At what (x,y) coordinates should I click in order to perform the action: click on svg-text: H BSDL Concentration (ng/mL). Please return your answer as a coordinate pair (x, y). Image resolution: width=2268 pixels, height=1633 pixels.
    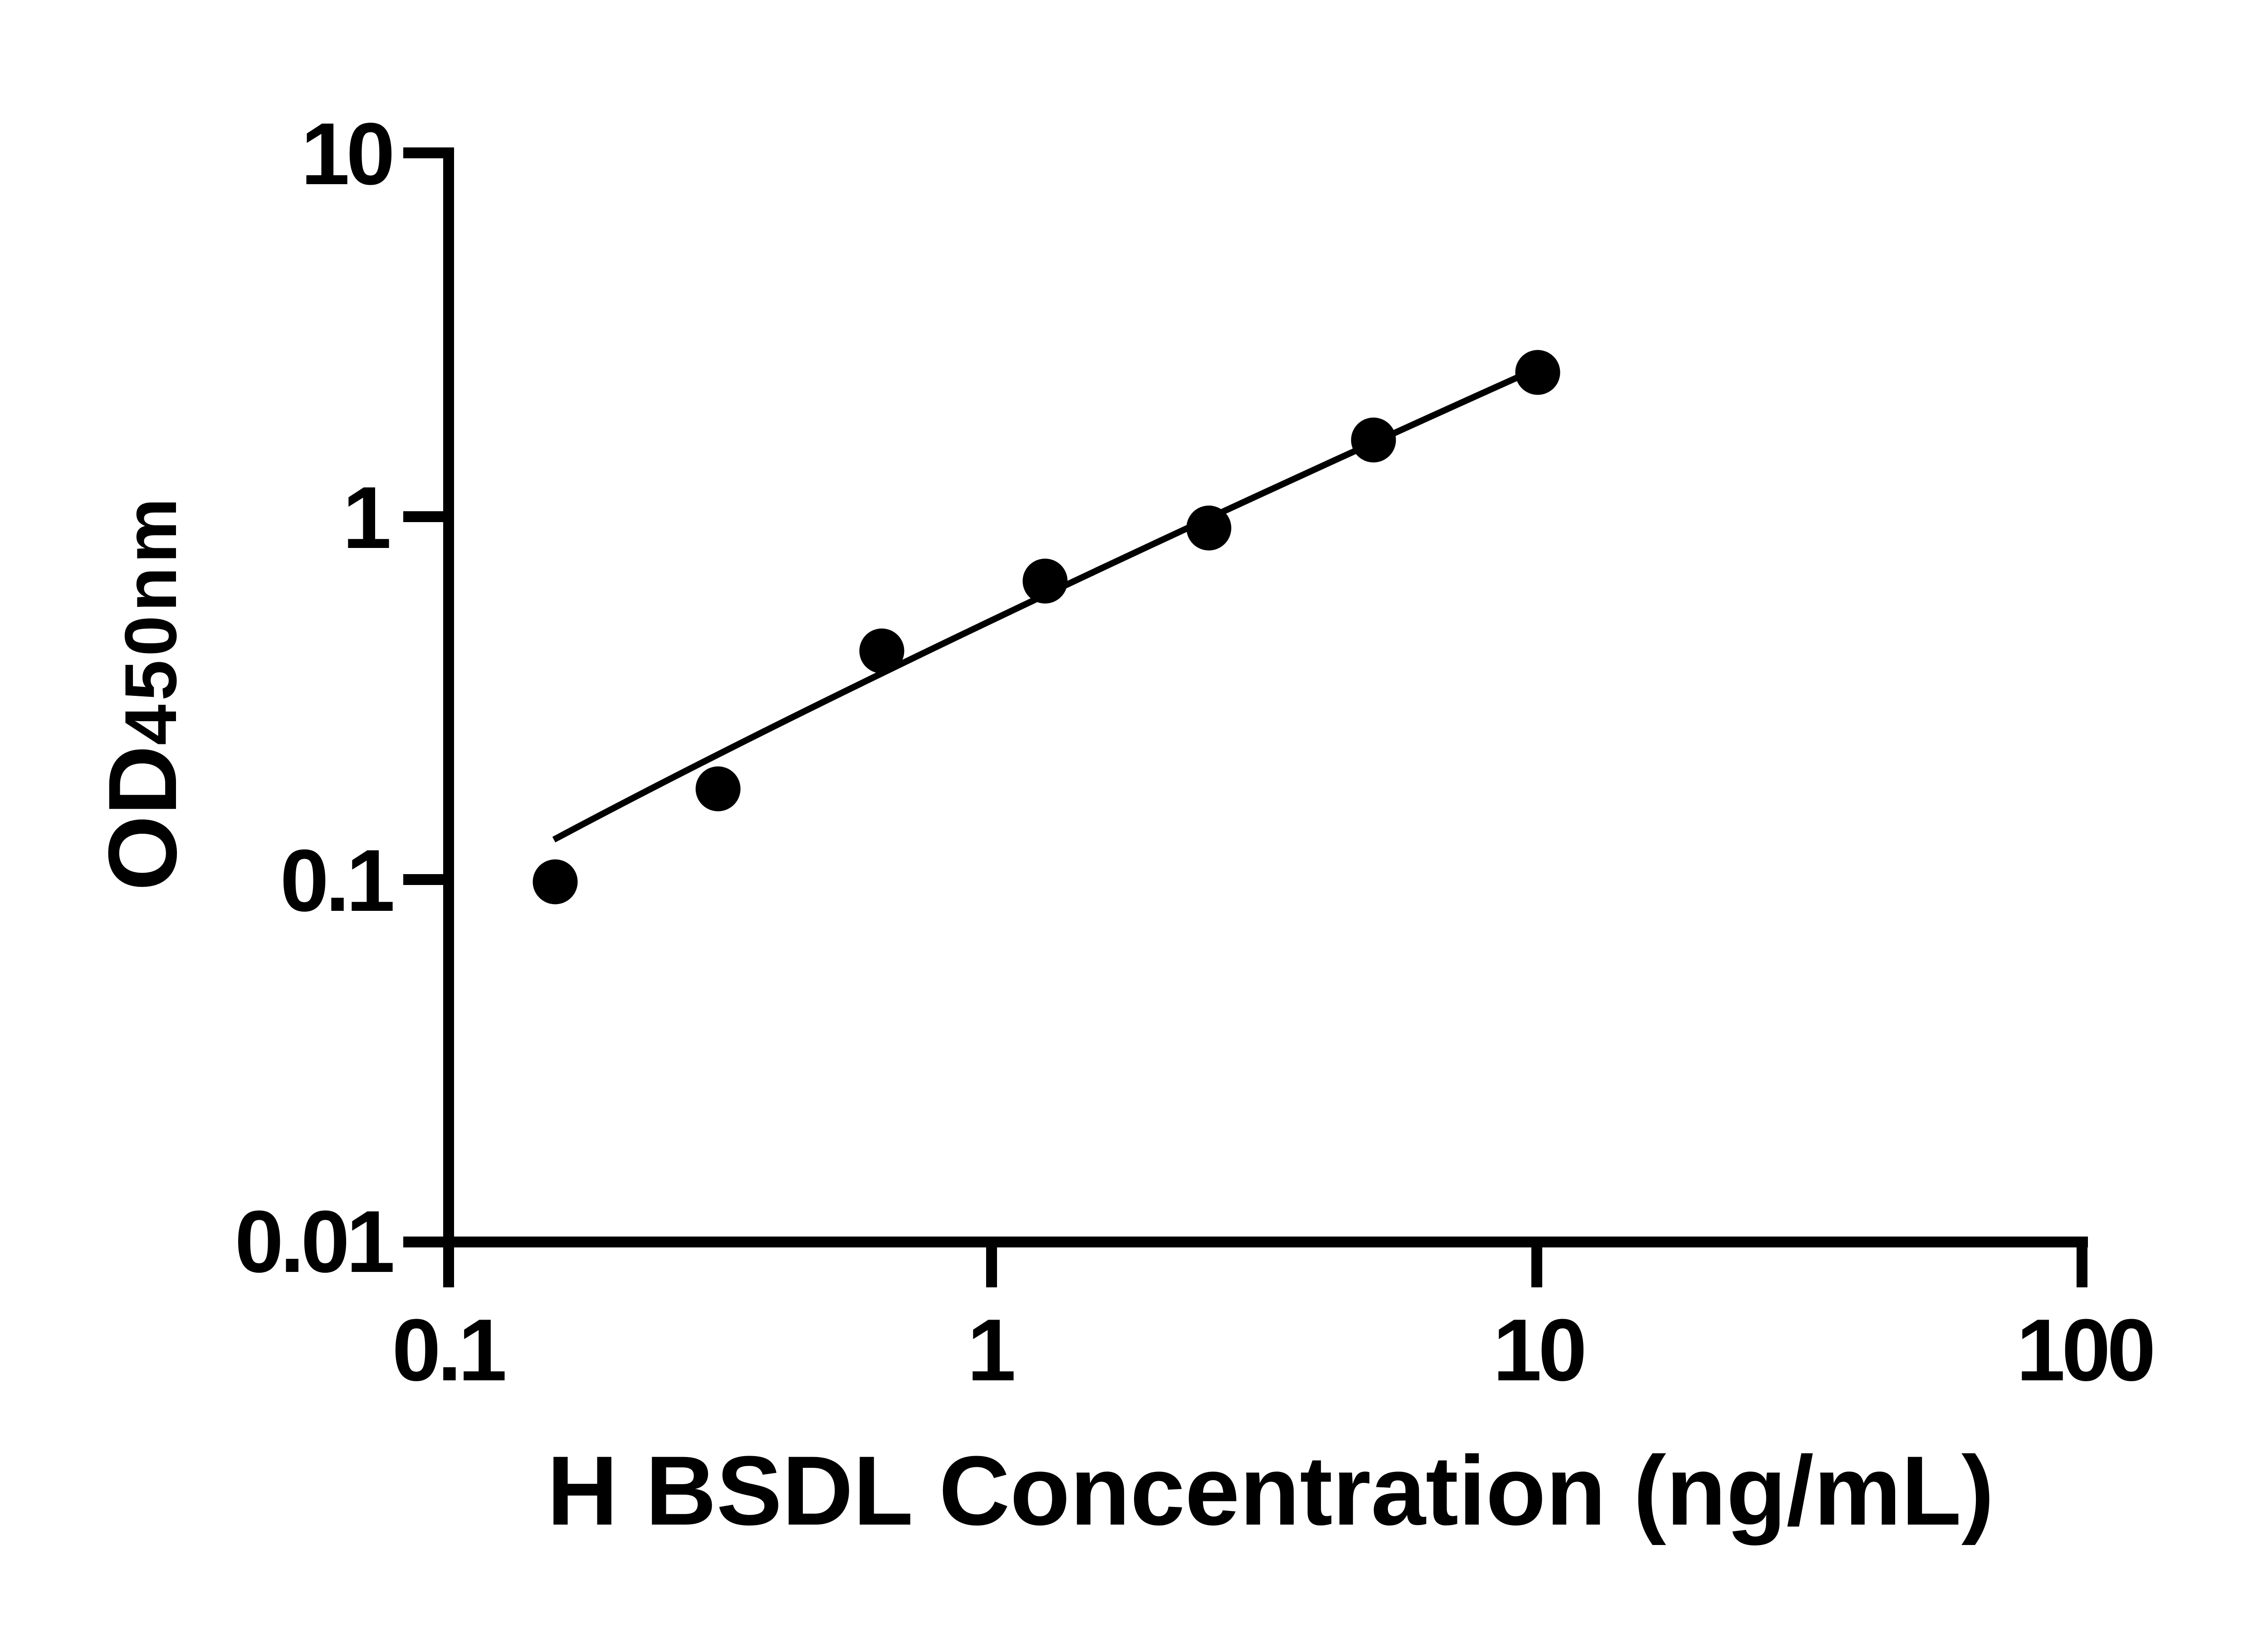
    Looking at the image, I should click on (1270, 1490).